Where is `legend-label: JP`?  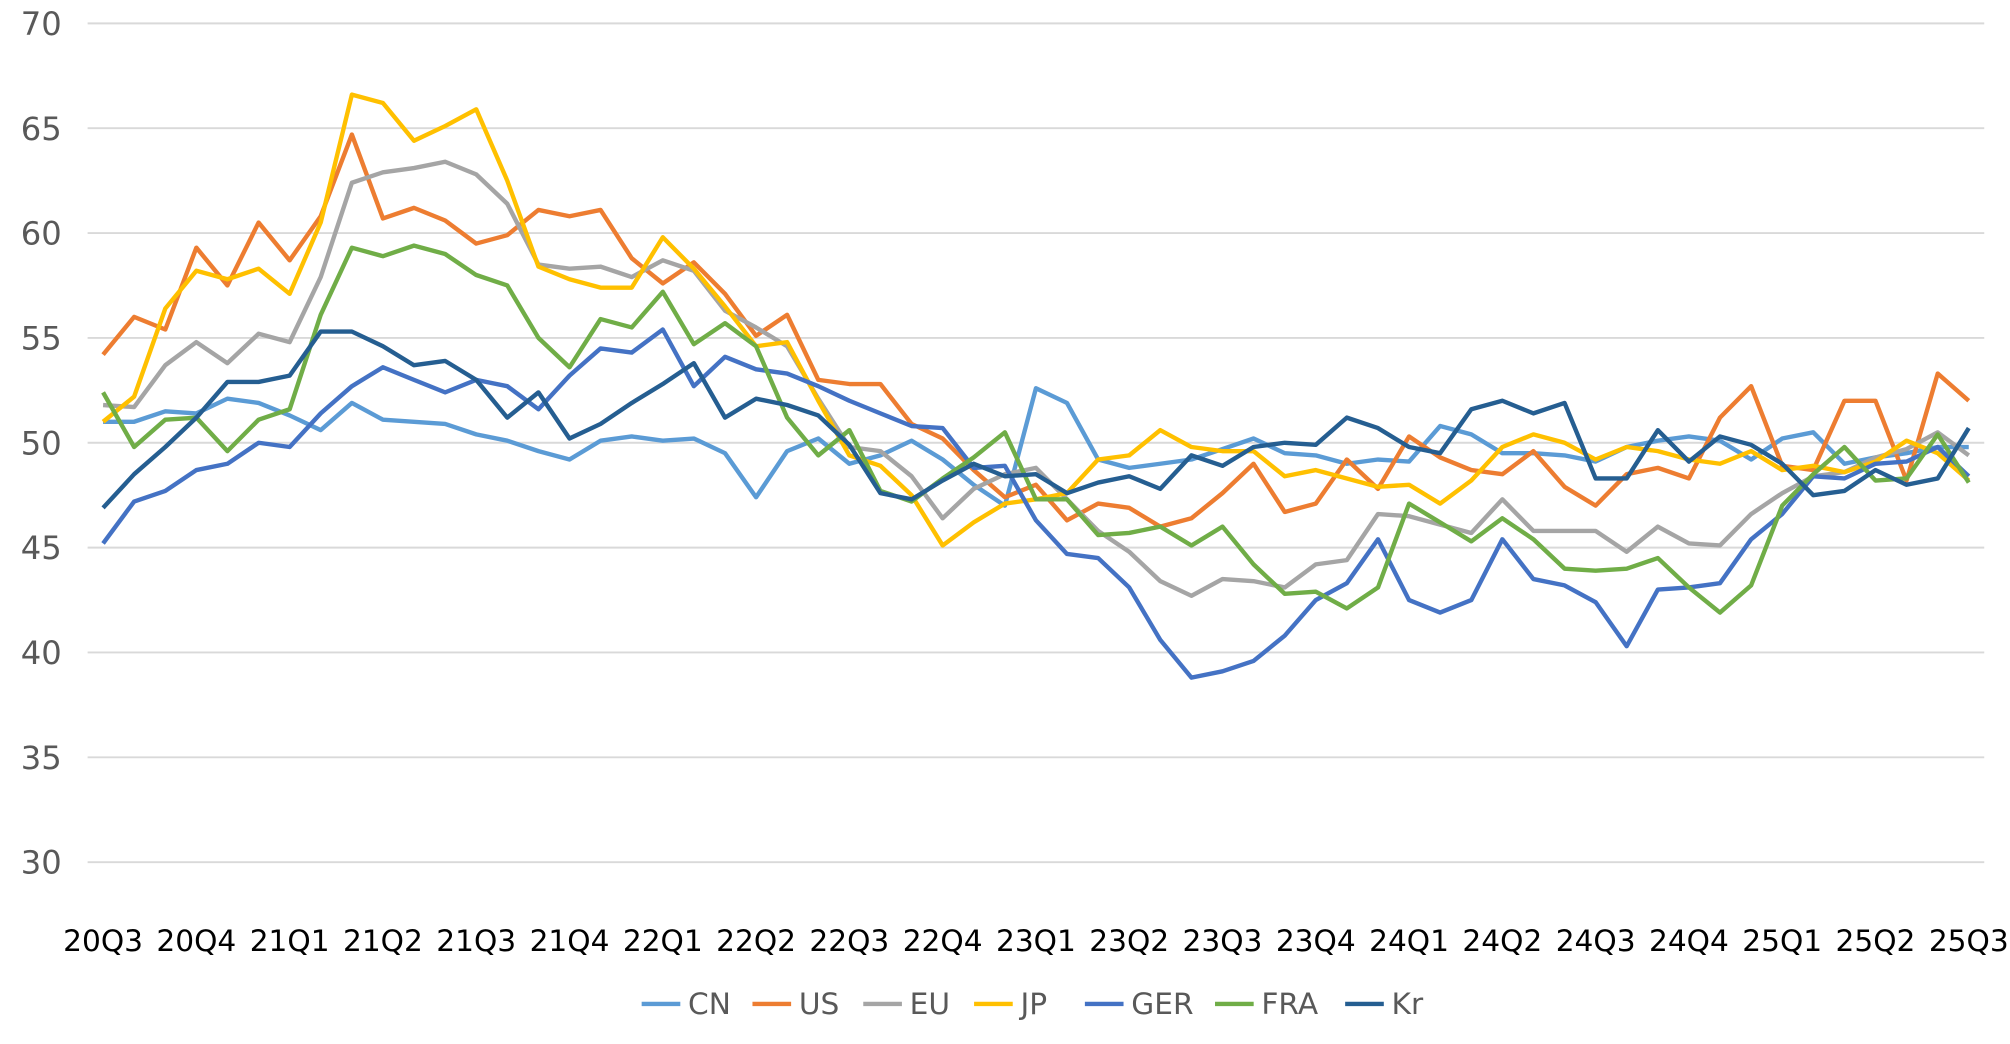 legend-label: JP is located at coordinates (1032, 1003).